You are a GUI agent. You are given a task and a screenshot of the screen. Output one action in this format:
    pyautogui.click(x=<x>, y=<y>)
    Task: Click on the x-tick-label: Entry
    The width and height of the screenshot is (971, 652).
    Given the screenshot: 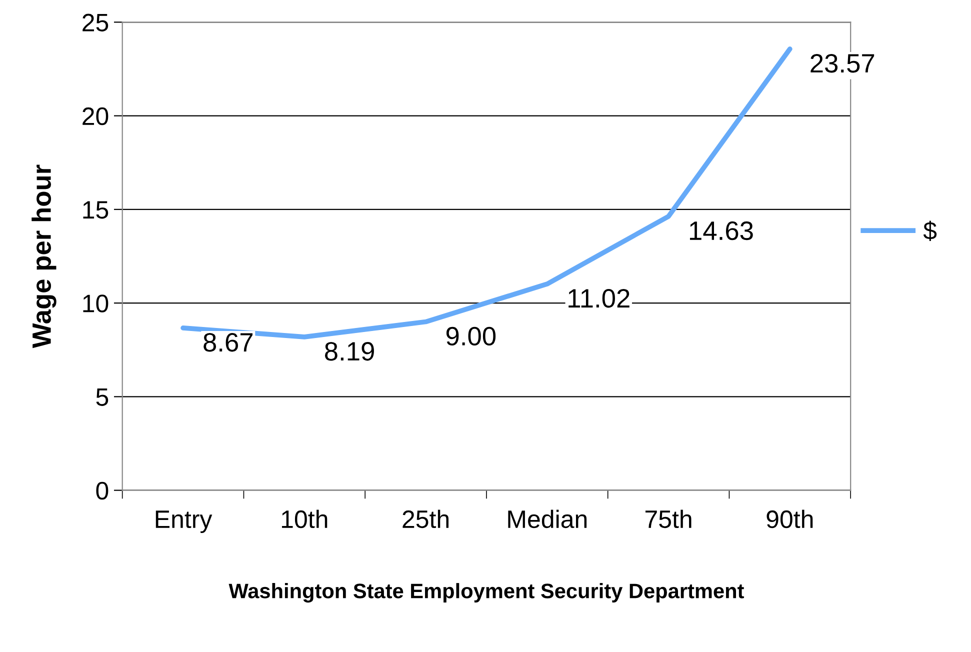 What is the action you would take?
    pyautogui.click(x=184, y=522)
    